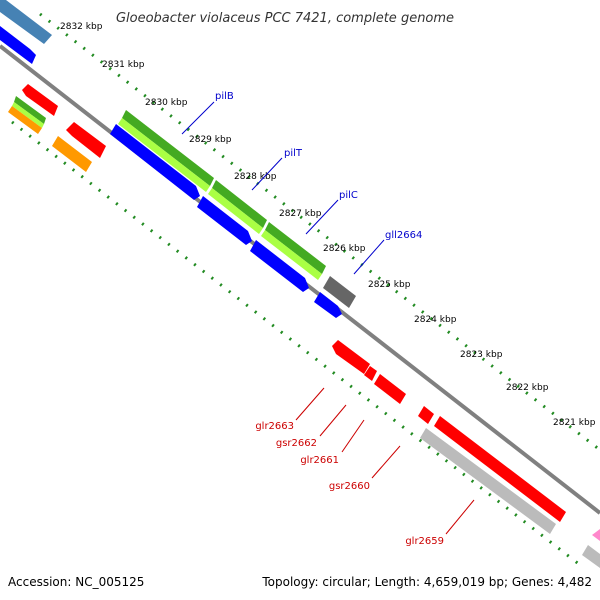 The width and height of the screenshot is (600, 600). I want to click on feature-green-pilB, so click(168, 148).